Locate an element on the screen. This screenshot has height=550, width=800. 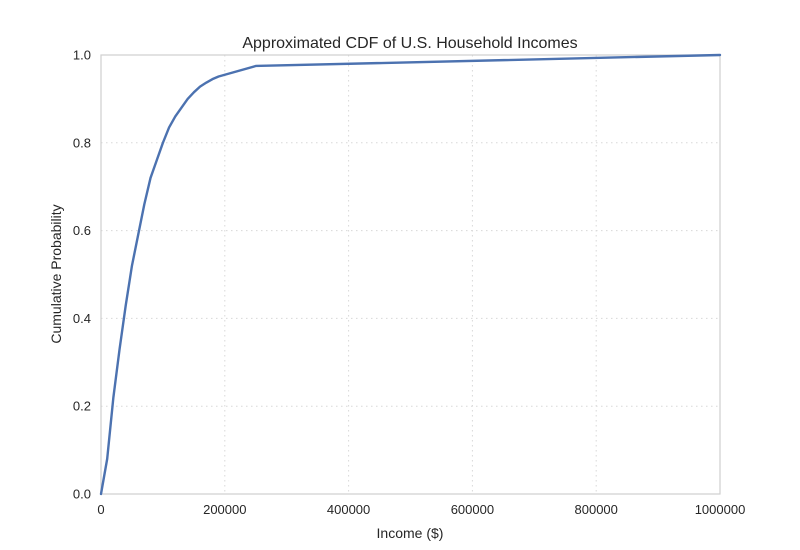
x-tick-label: 400000 is located at coordinates (348, 509).